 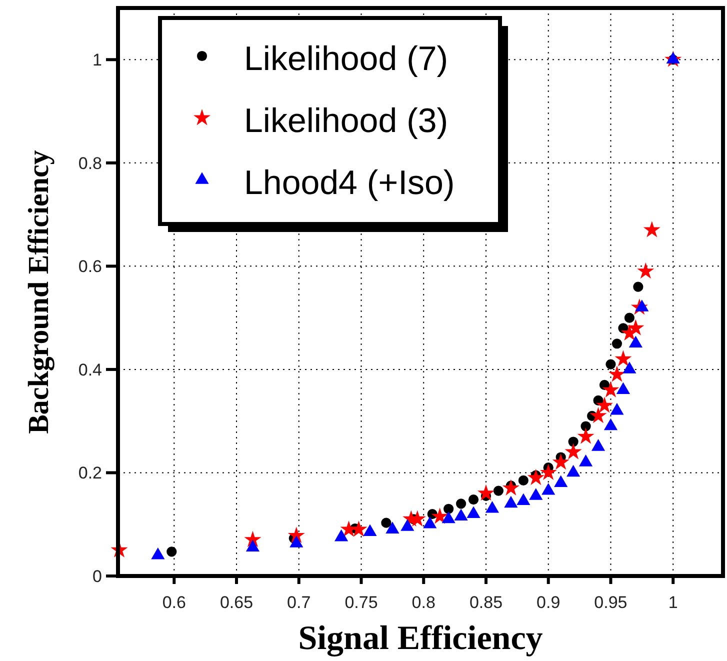 What do you see at coordinates (424, 602) in the screenshot?
I see `x-tick-label: 0.8` at bounding box center [424, 602].